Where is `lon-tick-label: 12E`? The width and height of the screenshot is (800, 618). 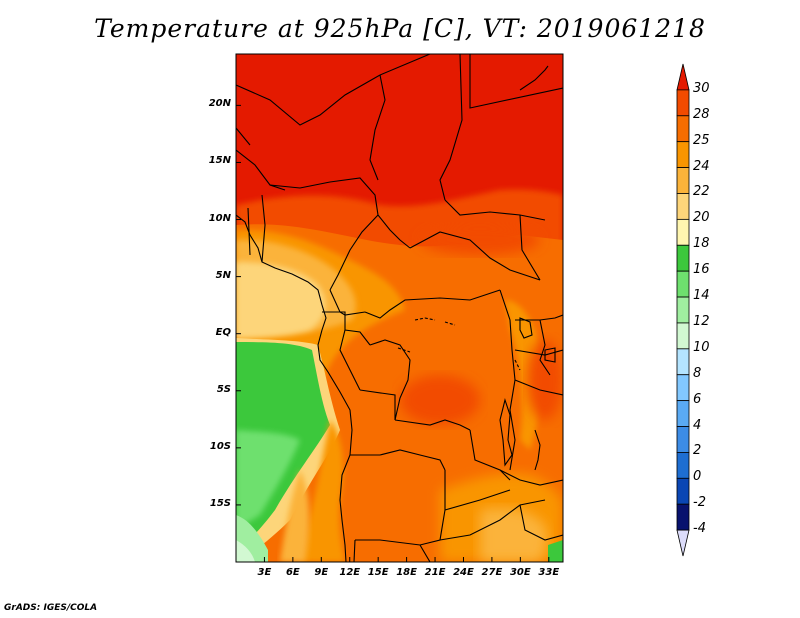 lon-tick-label: 12E is located at coordinates (350, 572).